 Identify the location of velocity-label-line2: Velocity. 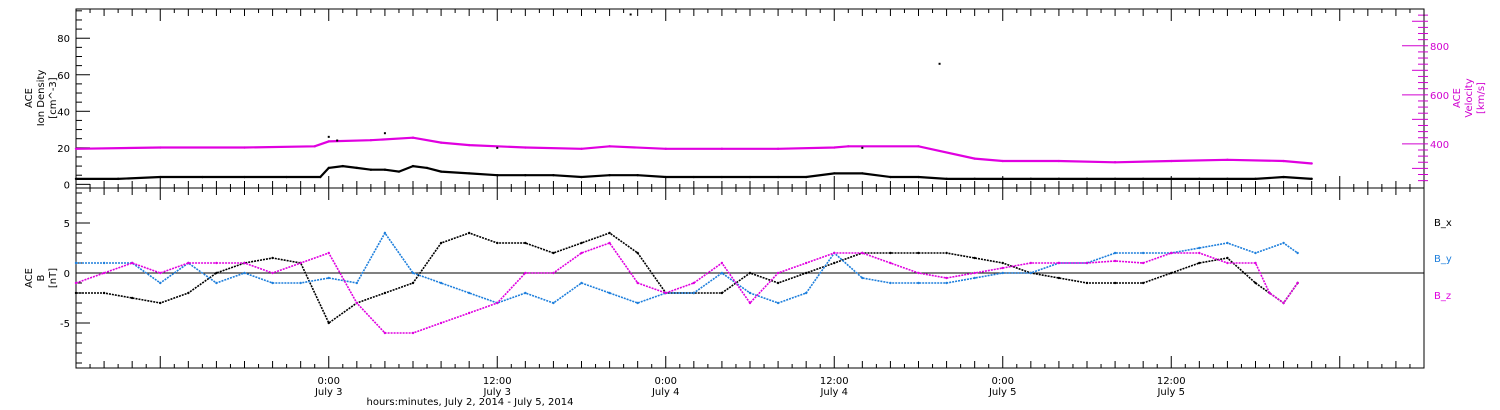
(1469, 97).